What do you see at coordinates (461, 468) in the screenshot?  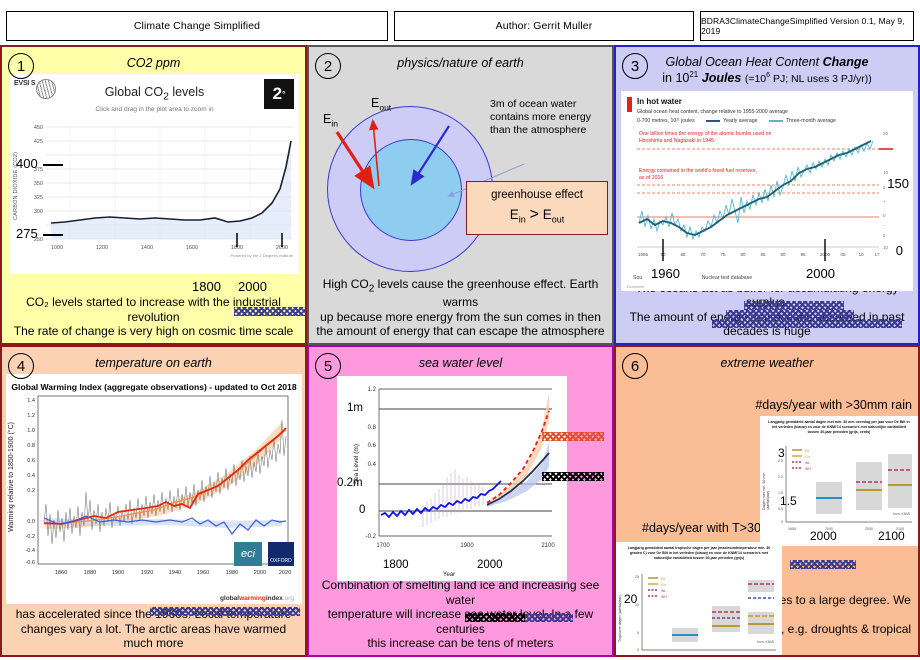 I see `sea-level-plot-svg: 1700 1900 2100 1.2 0.8 0.6 0.4 -0.2` at bounding box center [461, 468].